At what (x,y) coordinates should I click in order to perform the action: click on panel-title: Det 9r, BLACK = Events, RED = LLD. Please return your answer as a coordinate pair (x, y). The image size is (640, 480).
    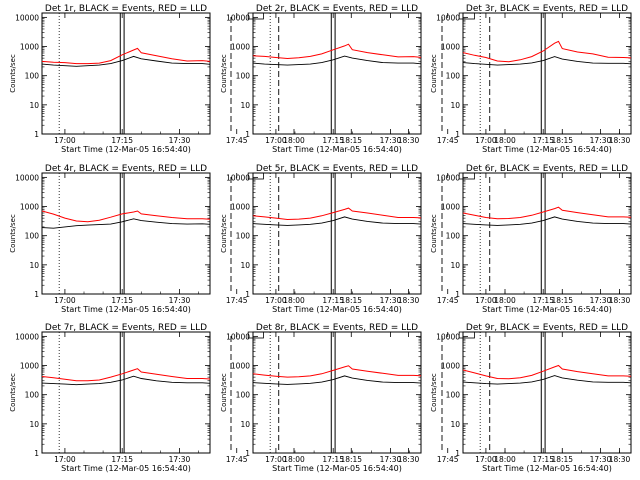
    Looking at the image, I should click on (547, 328).